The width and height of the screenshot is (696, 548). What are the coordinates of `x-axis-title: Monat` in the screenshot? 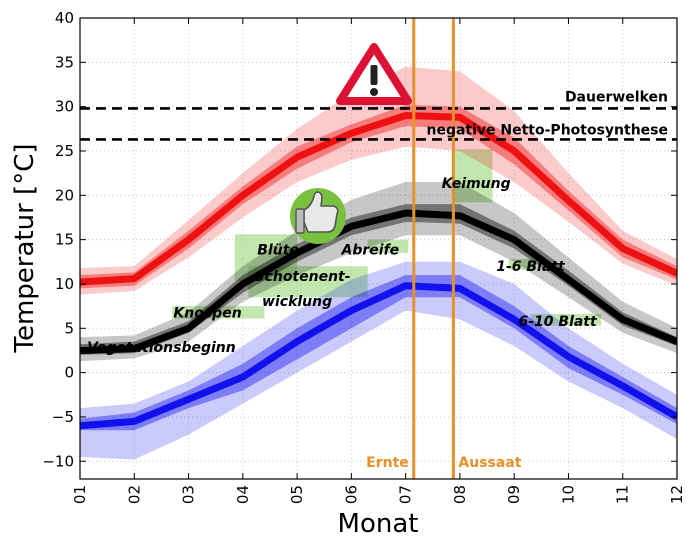 It's located at (378, 524).